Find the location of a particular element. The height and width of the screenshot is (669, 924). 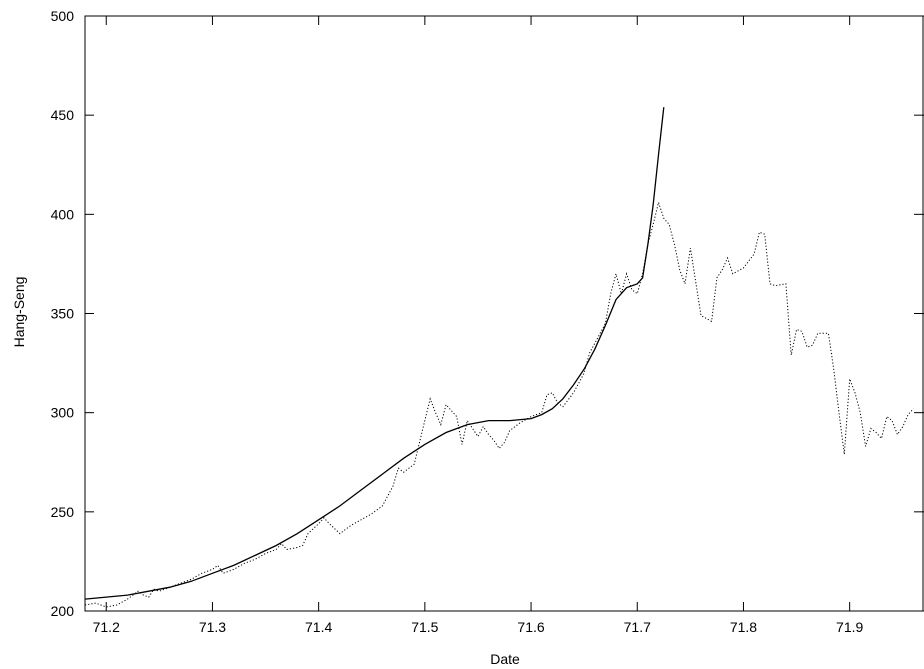

x-tick-label: 71.3 is located at coordinates (212, 627).